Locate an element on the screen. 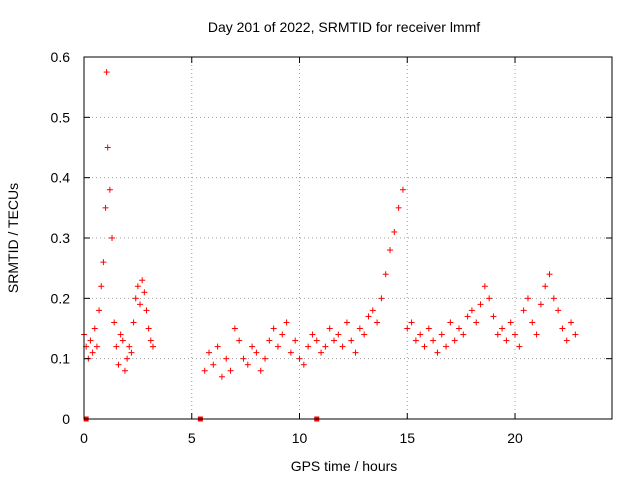 This screenshot has width=640, height=480. y-axis-label: SRMTID / TECUs is located at coordinates (13, 238).